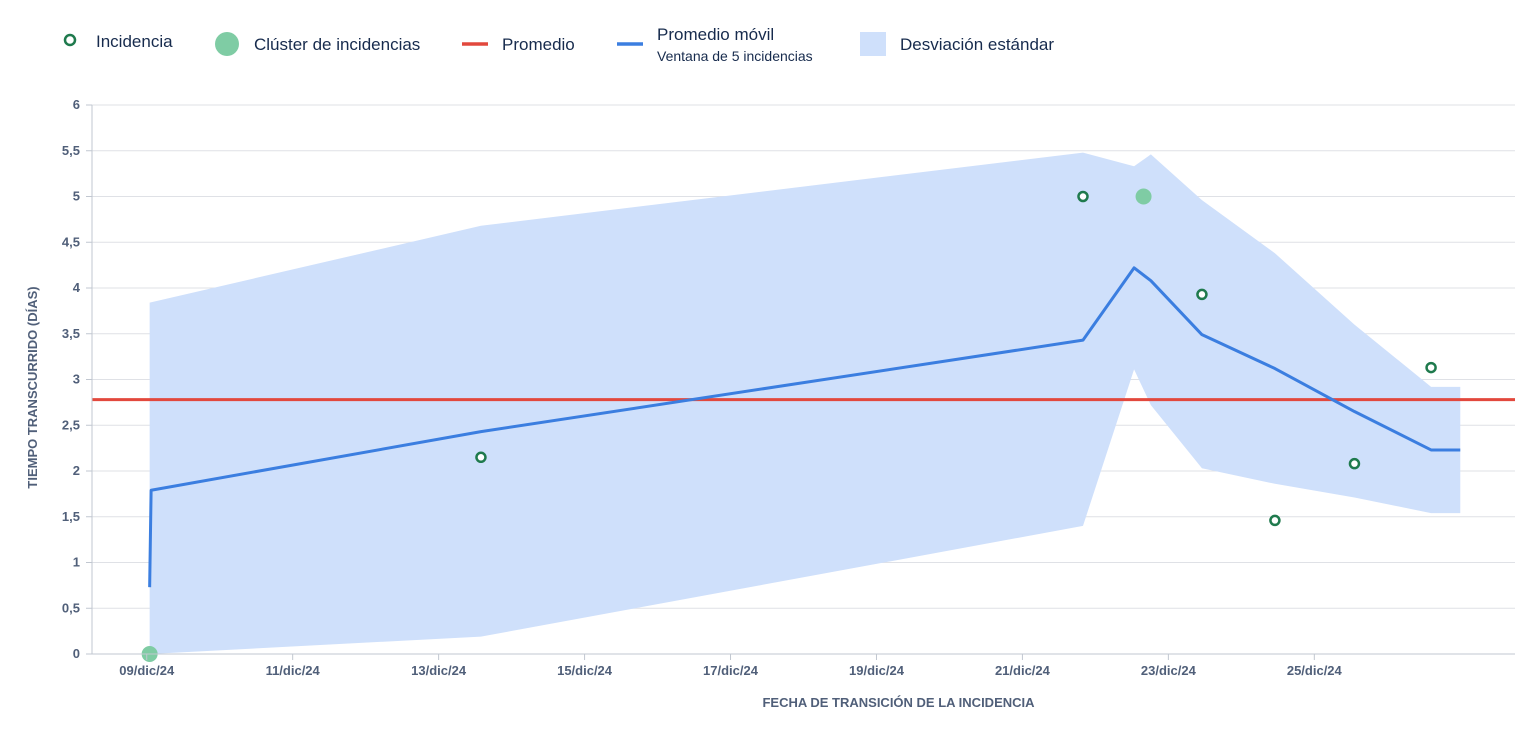 The image size is (1535, 730). Describe the element at coordinates (337, 44) in the screenshot. I see `legend-label-cluster: Clúster de incidencias` at that location.